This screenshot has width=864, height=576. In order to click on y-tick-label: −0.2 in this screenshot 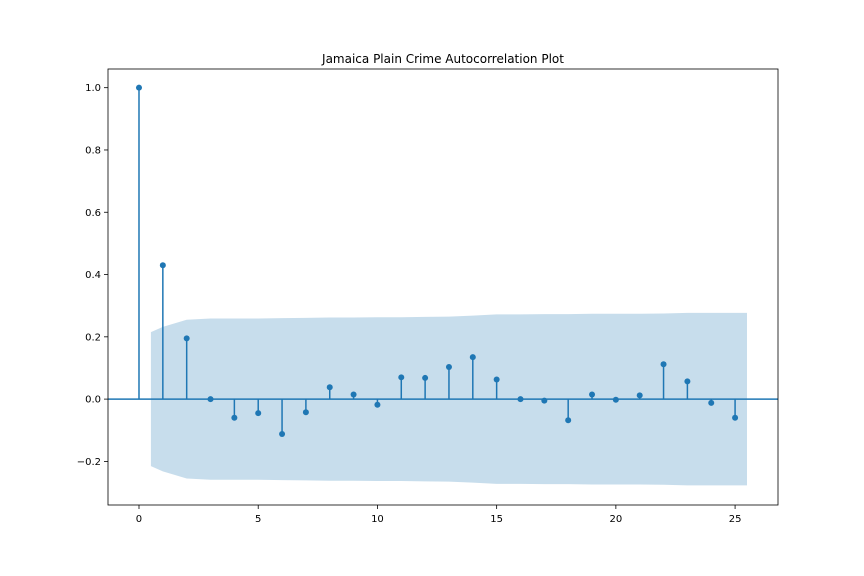, I will do `click(89, 462)`.